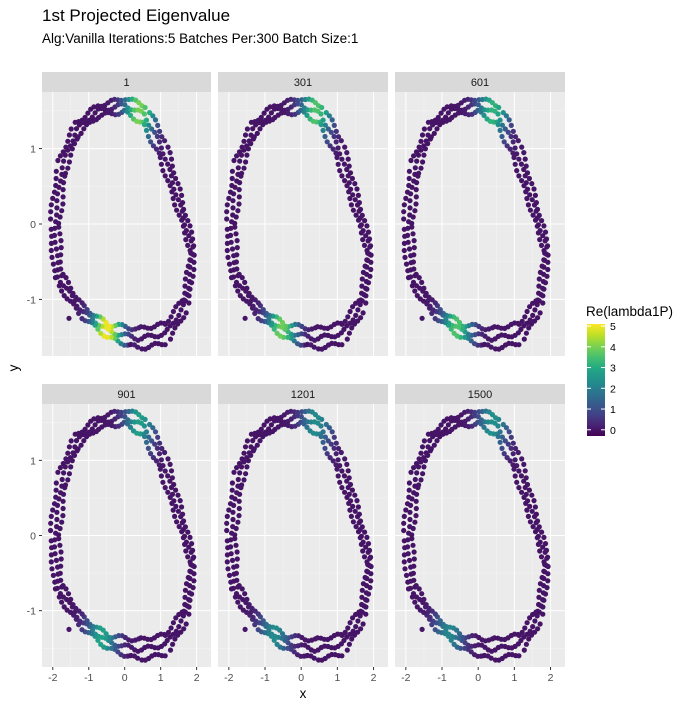 The image size is (696, 708). Describe the element at coordinates (303, 214) in the screenshot. I see `facet-panel: 301` at that location.